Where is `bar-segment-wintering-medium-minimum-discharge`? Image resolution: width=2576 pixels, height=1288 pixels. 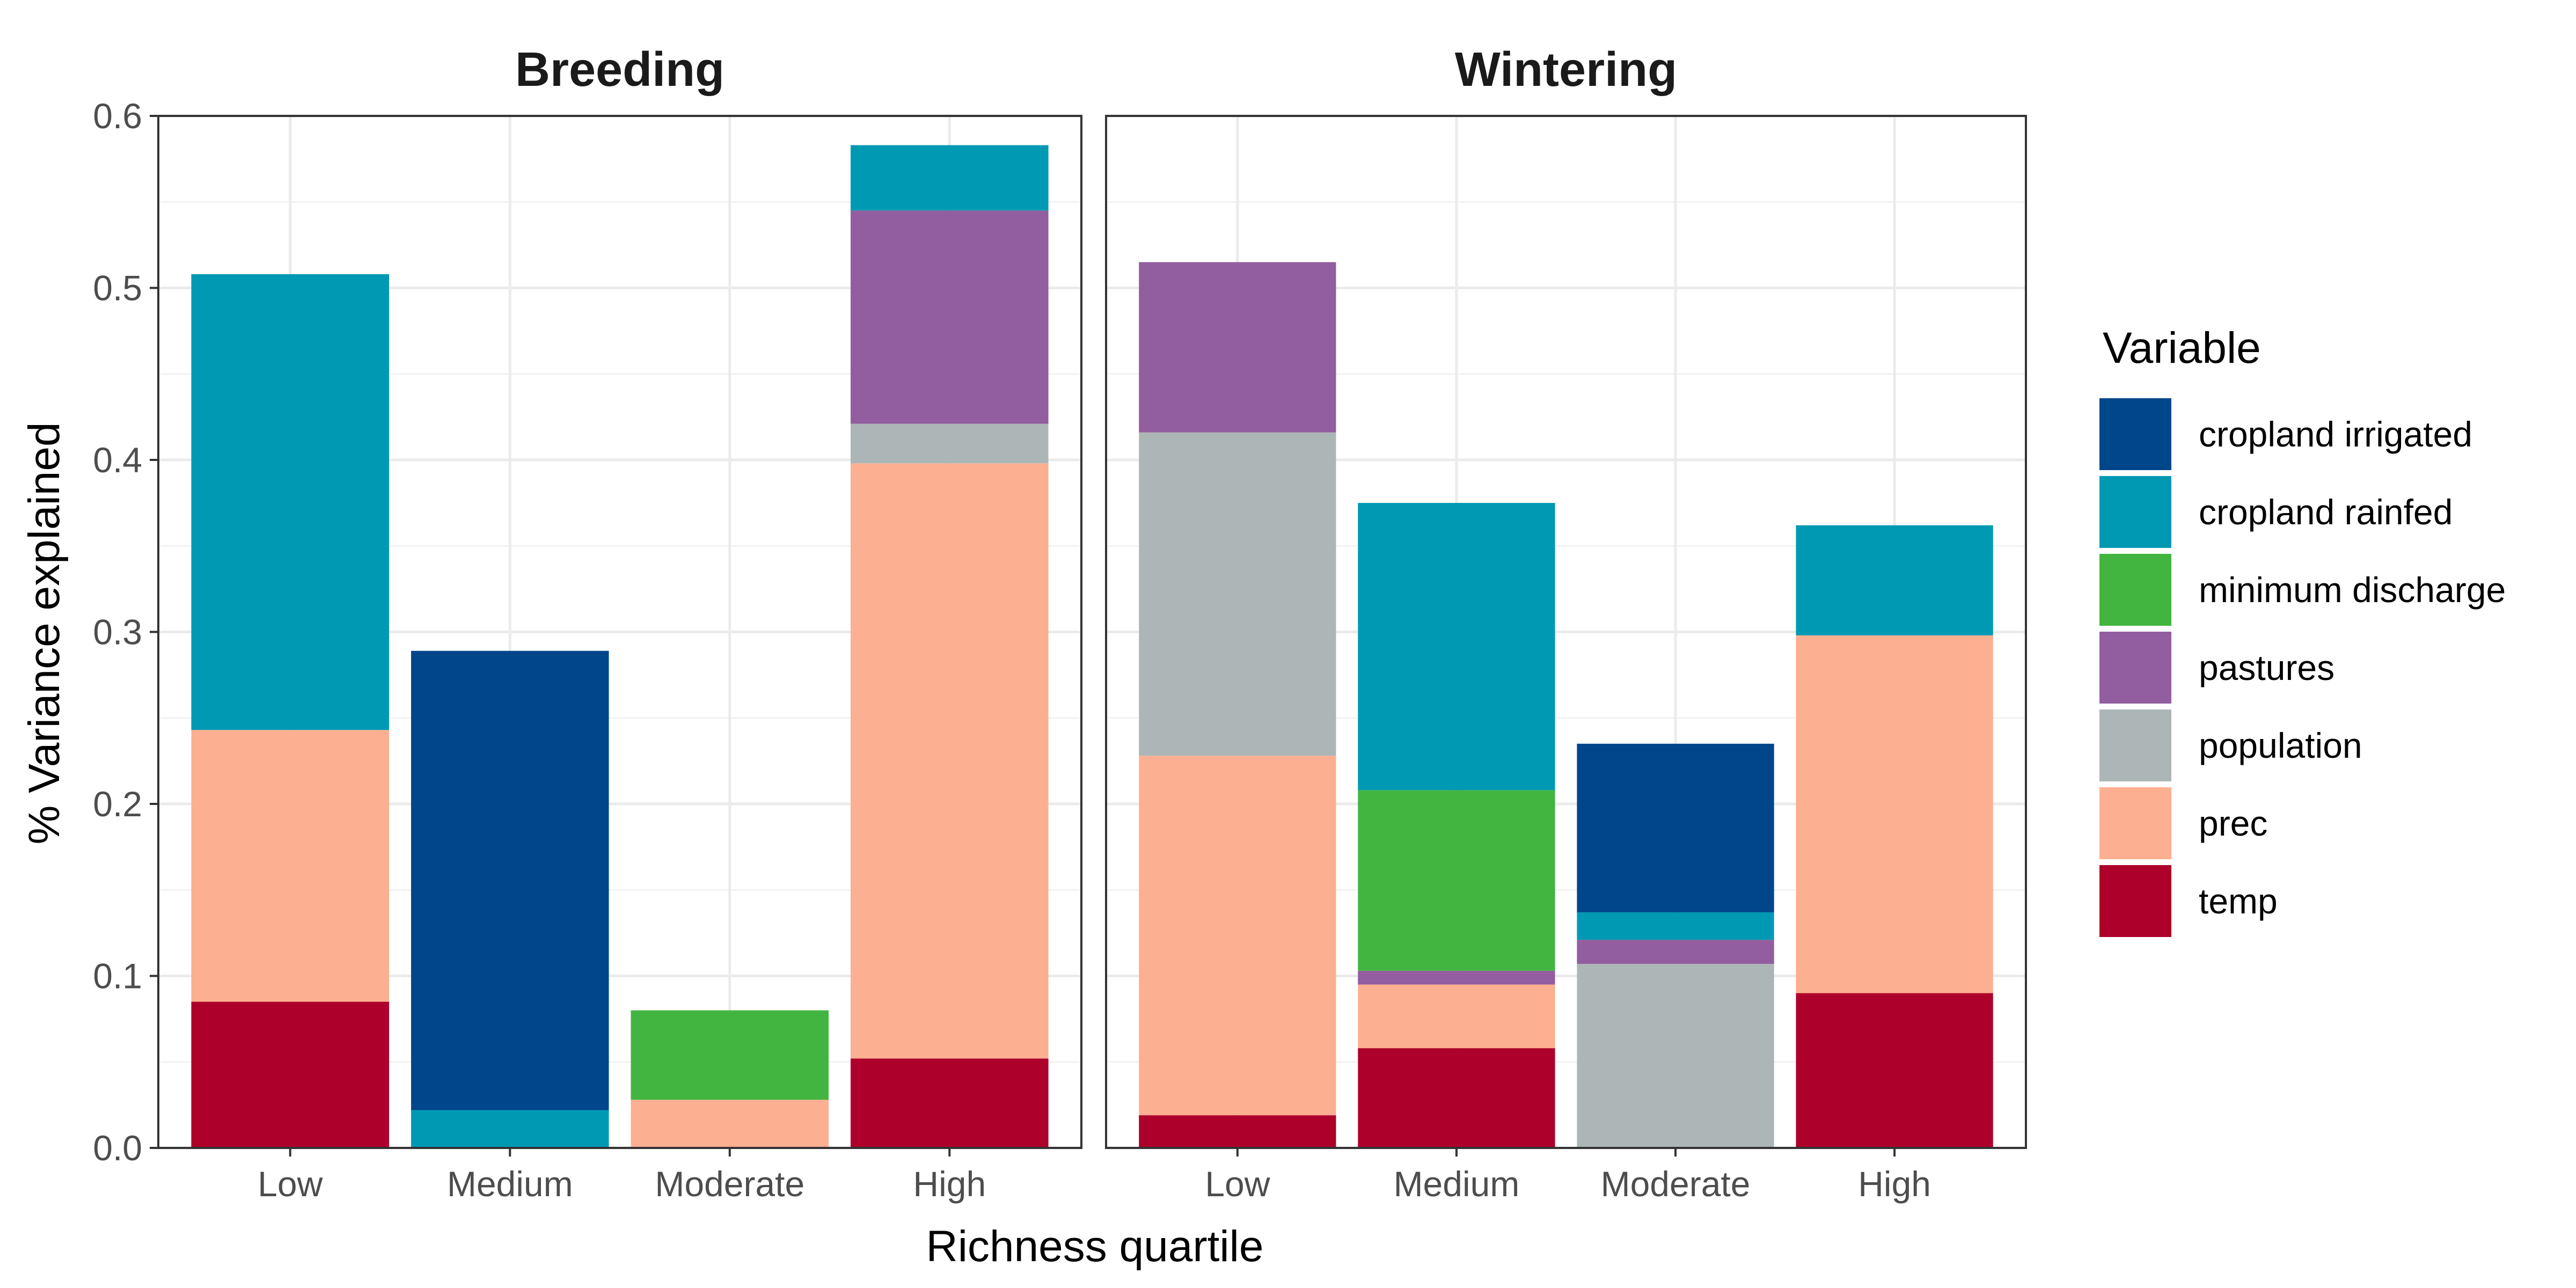 bar-segment-wintering-medium-minimum-discharge is located at coordinates (1456, 880).